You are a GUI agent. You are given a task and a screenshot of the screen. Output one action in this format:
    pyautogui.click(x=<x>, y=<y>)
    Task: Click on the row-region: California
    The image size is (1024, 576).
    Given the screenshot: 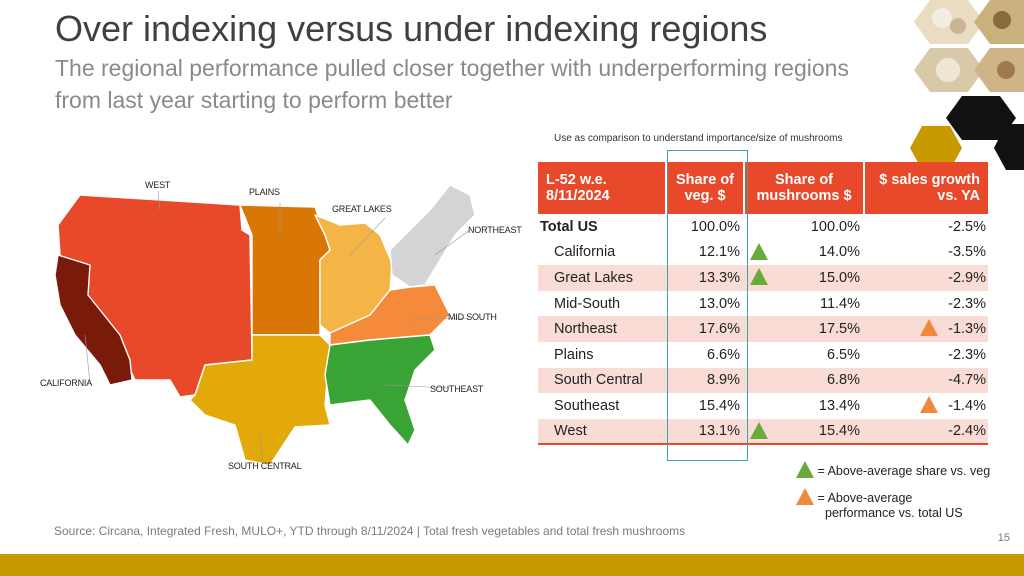 What is the action you would take?
    pyautogui.click(x=602, y=252)
    